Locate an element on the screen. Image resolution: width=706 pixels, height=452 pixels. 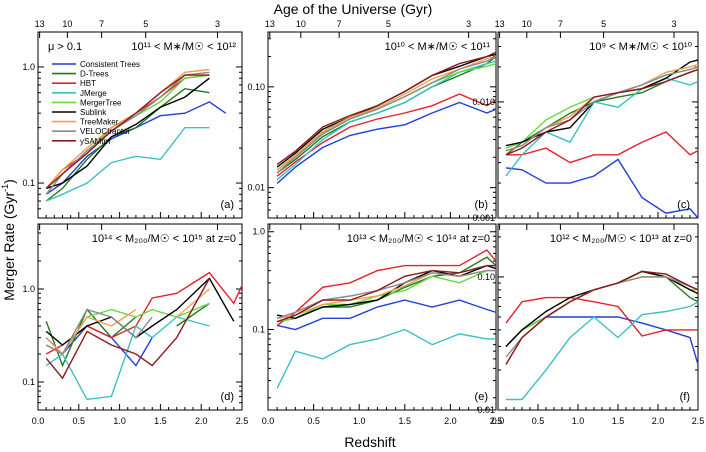
panel-letter: (f) is located at coordinates (685, 397).